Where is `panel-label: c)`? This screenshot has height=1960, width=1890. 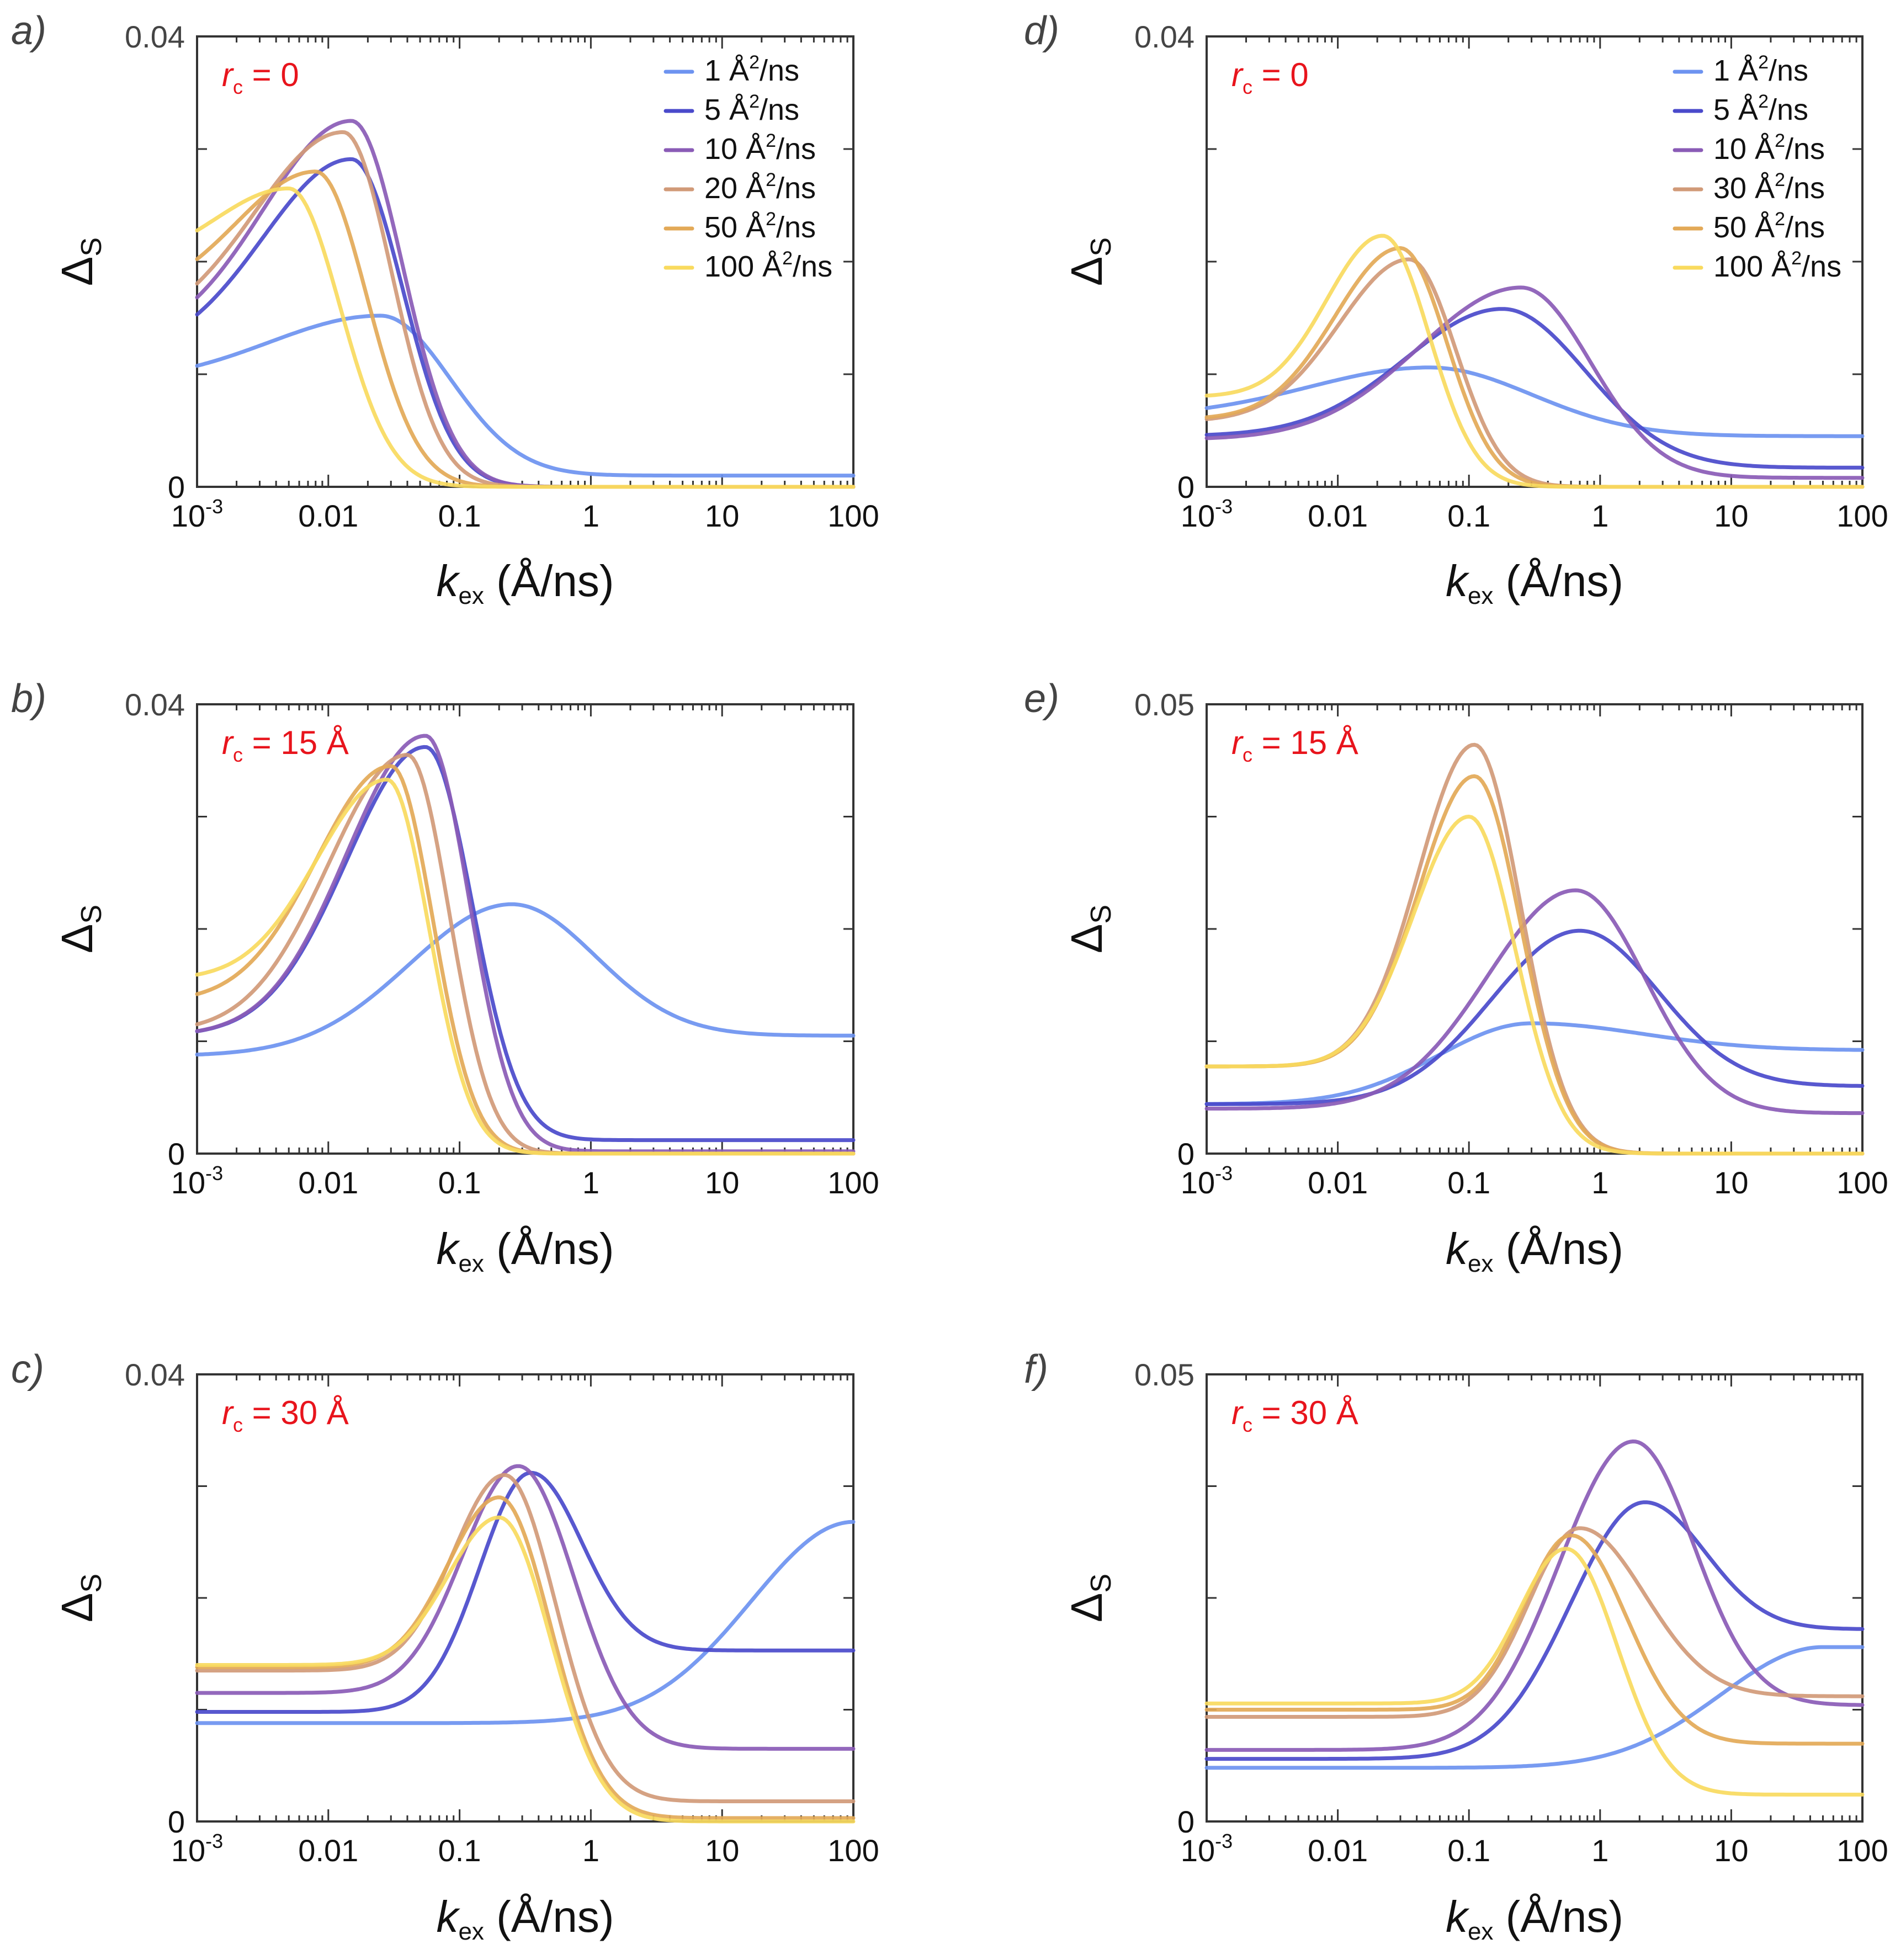
panel-label: c) is located at coordinates (28, 1369).